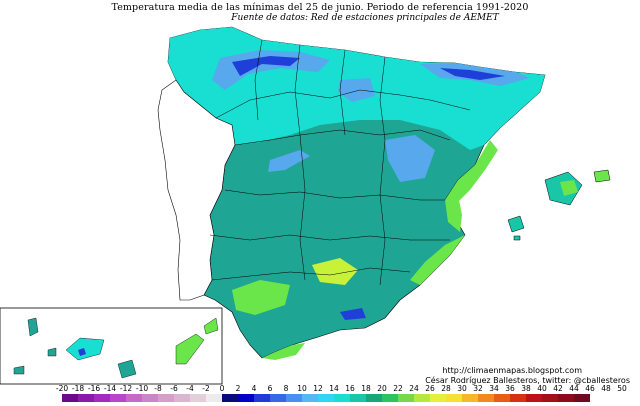 The height and width of the screenshot is (406, 640). What do you see at coordinates (622, 388) in the screenshot?
I see `legend-tick: 50` at bounding box center [622, 388].